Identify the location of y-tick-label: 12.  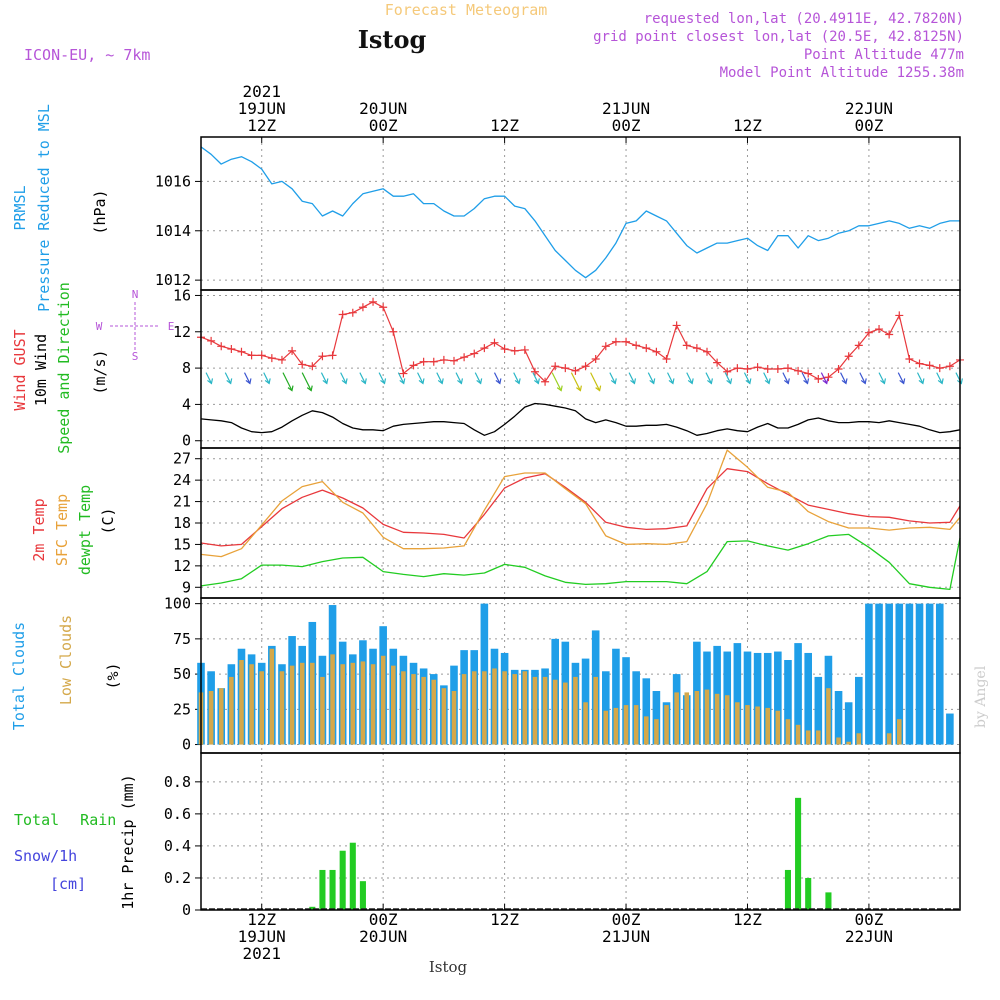
(182, 332).